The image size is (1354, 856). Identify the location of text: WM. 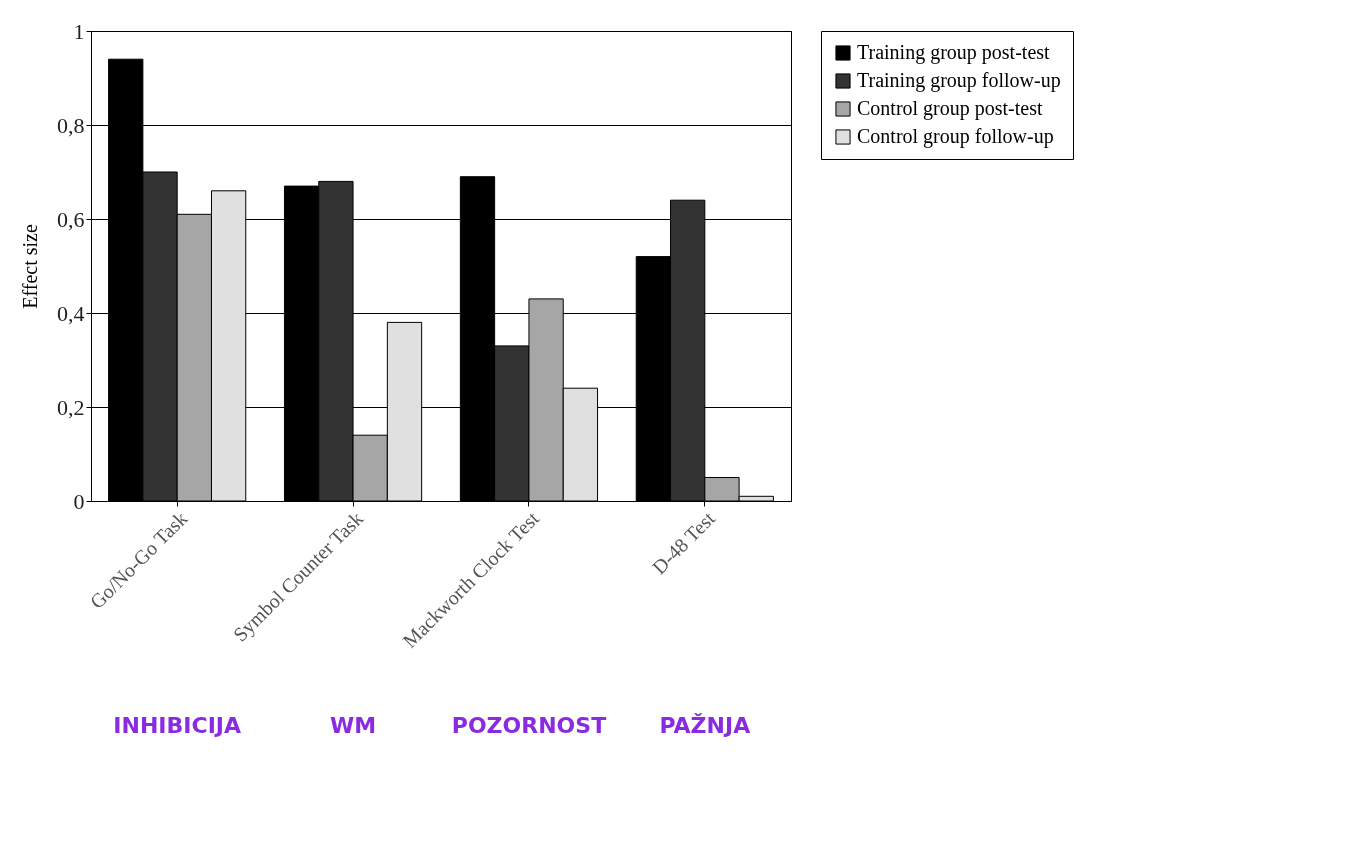
(353, 725).